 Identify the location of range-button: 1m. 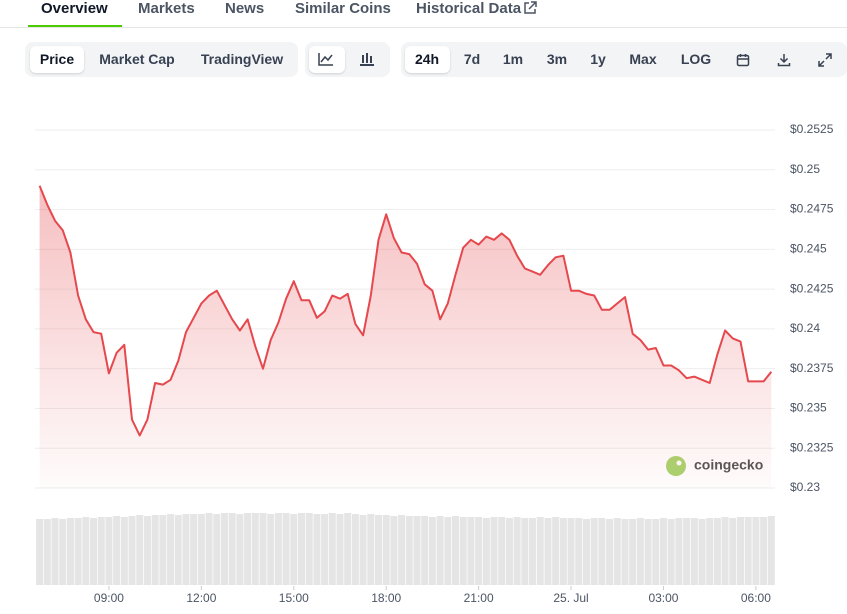
(513, 59).